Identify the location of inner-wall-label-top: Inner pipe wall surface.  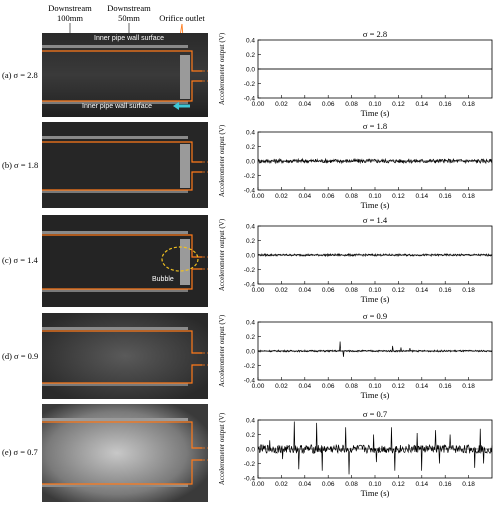
(129, 38).